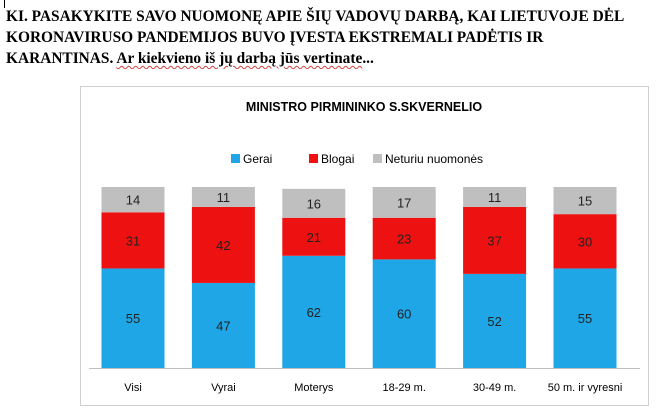 The height and width of the screenshot is (416, 672). What do you see at coordinates (337, 159) in the screenshot?
I see `legend-label-1: Blogai` at bounding box center [337, 159].